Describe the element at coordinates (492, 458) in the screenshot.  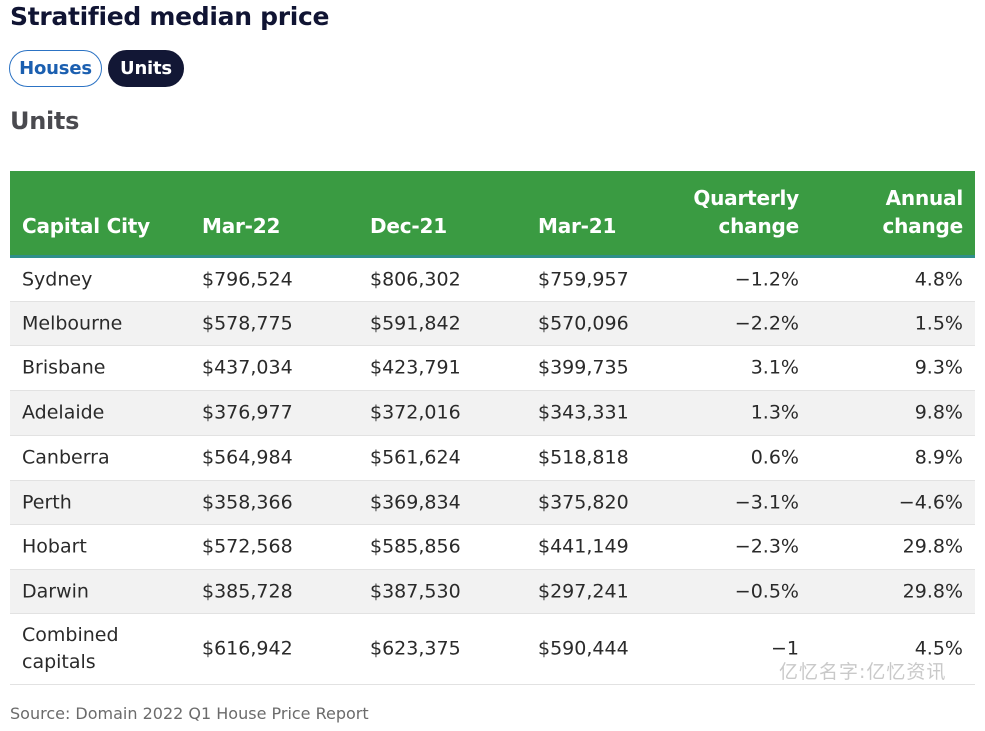
I see `table-row: Canberra $564,984 $561,624 $518,818 0.6% 8.9%` at that location.